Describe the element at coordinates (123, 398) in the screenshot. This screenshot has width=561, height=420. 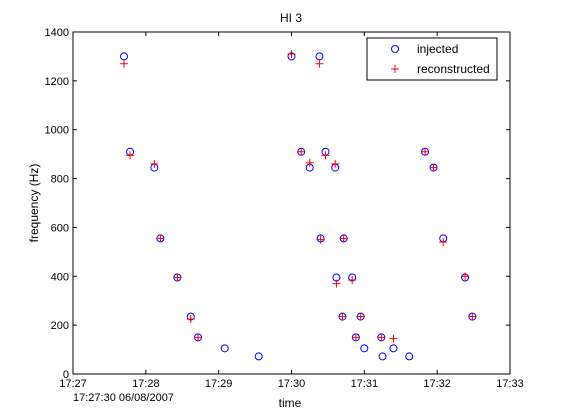
I see `x-origin-label: 17:27:30 06/08/2007` at that location.